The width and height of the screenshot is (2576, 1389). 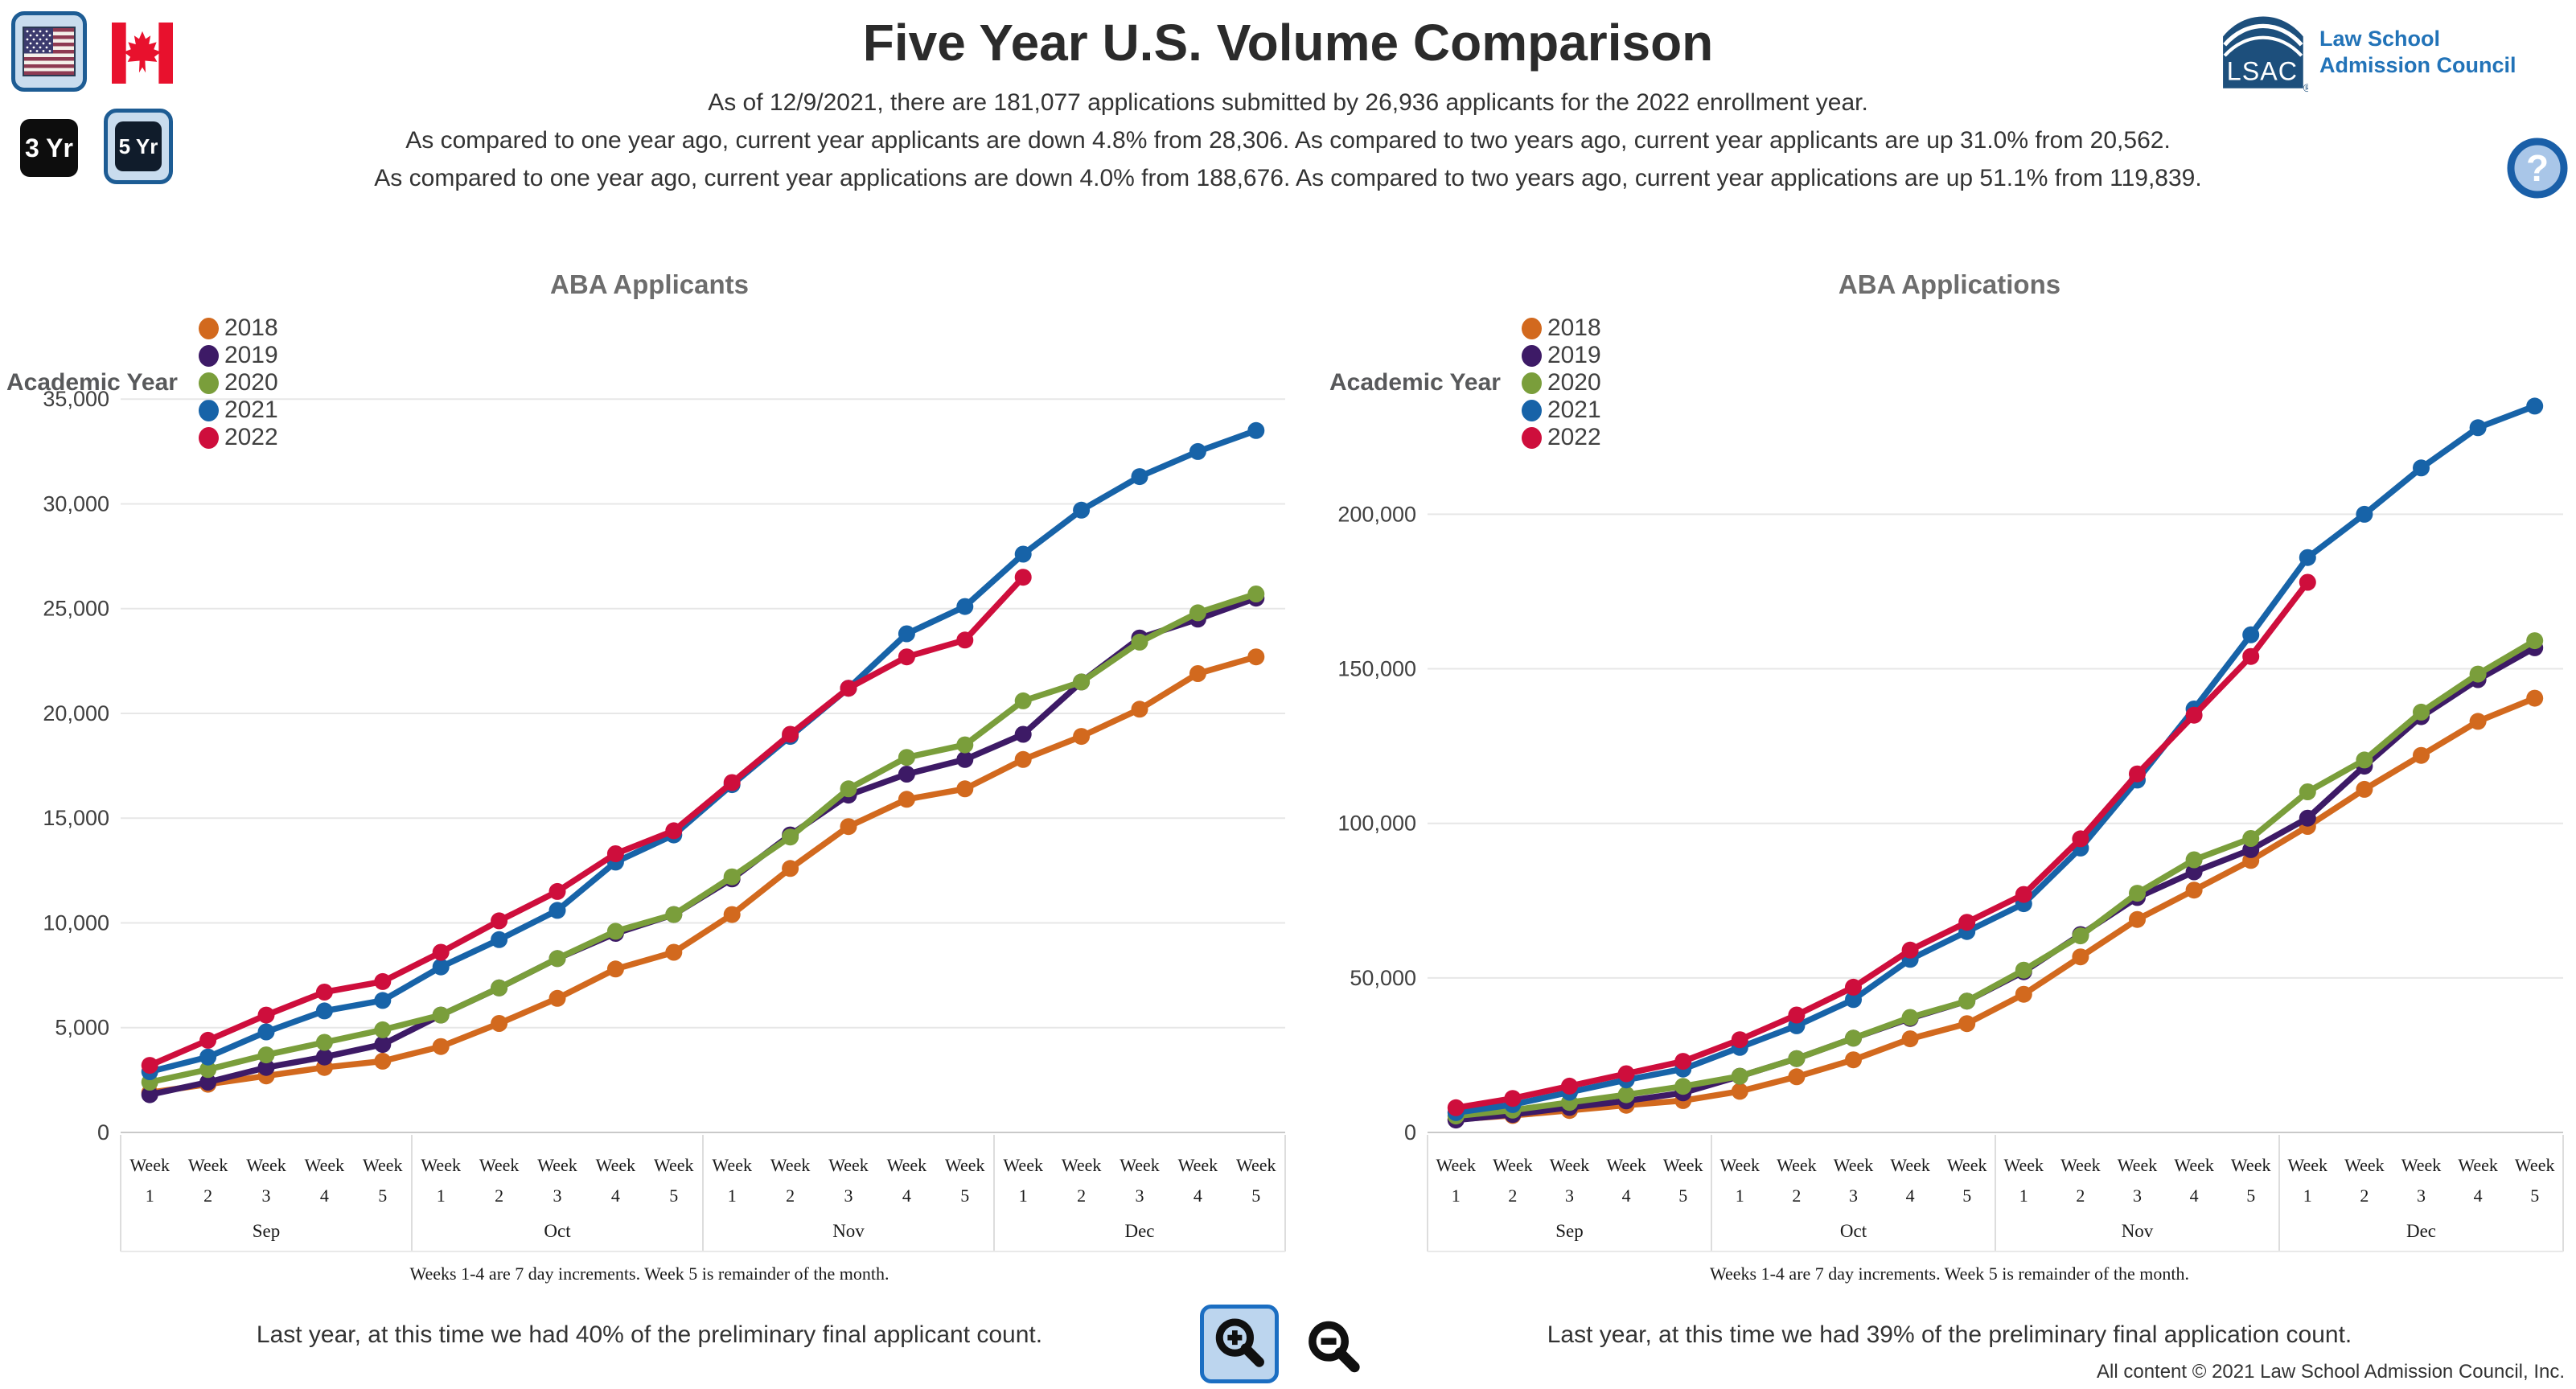 What do you see at coordinates (208, 410) in the screenshot?
I see `legend-dot` at bounding box center [208, 410].